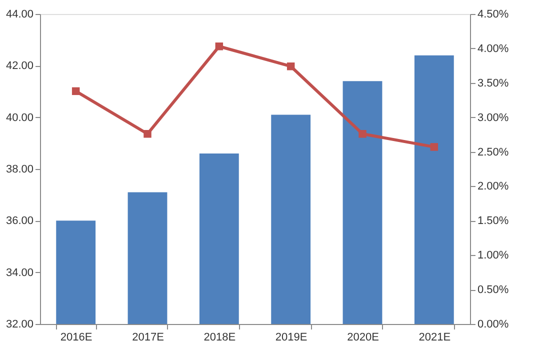  Describe the element at coordinates (493, 118) in the screenshot. I see `y2-tick-label: 3.00%` at that location.